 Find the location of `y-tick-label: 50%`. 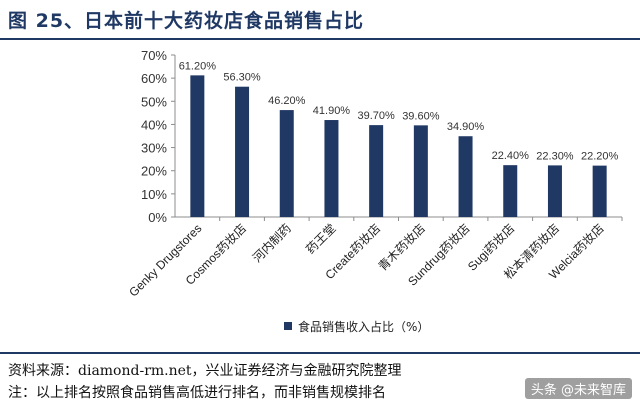

y-tick-label: 50% is located at coordinates (154, 101).